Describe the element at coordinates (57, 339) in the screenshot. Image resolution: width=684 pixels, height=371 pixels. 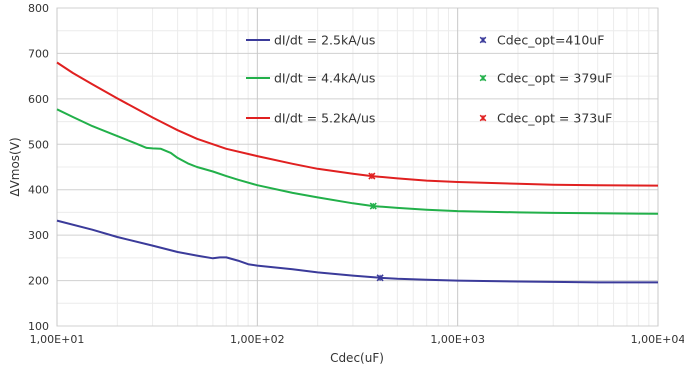
I see `x-tick-label: 1,00E+01` at that location.